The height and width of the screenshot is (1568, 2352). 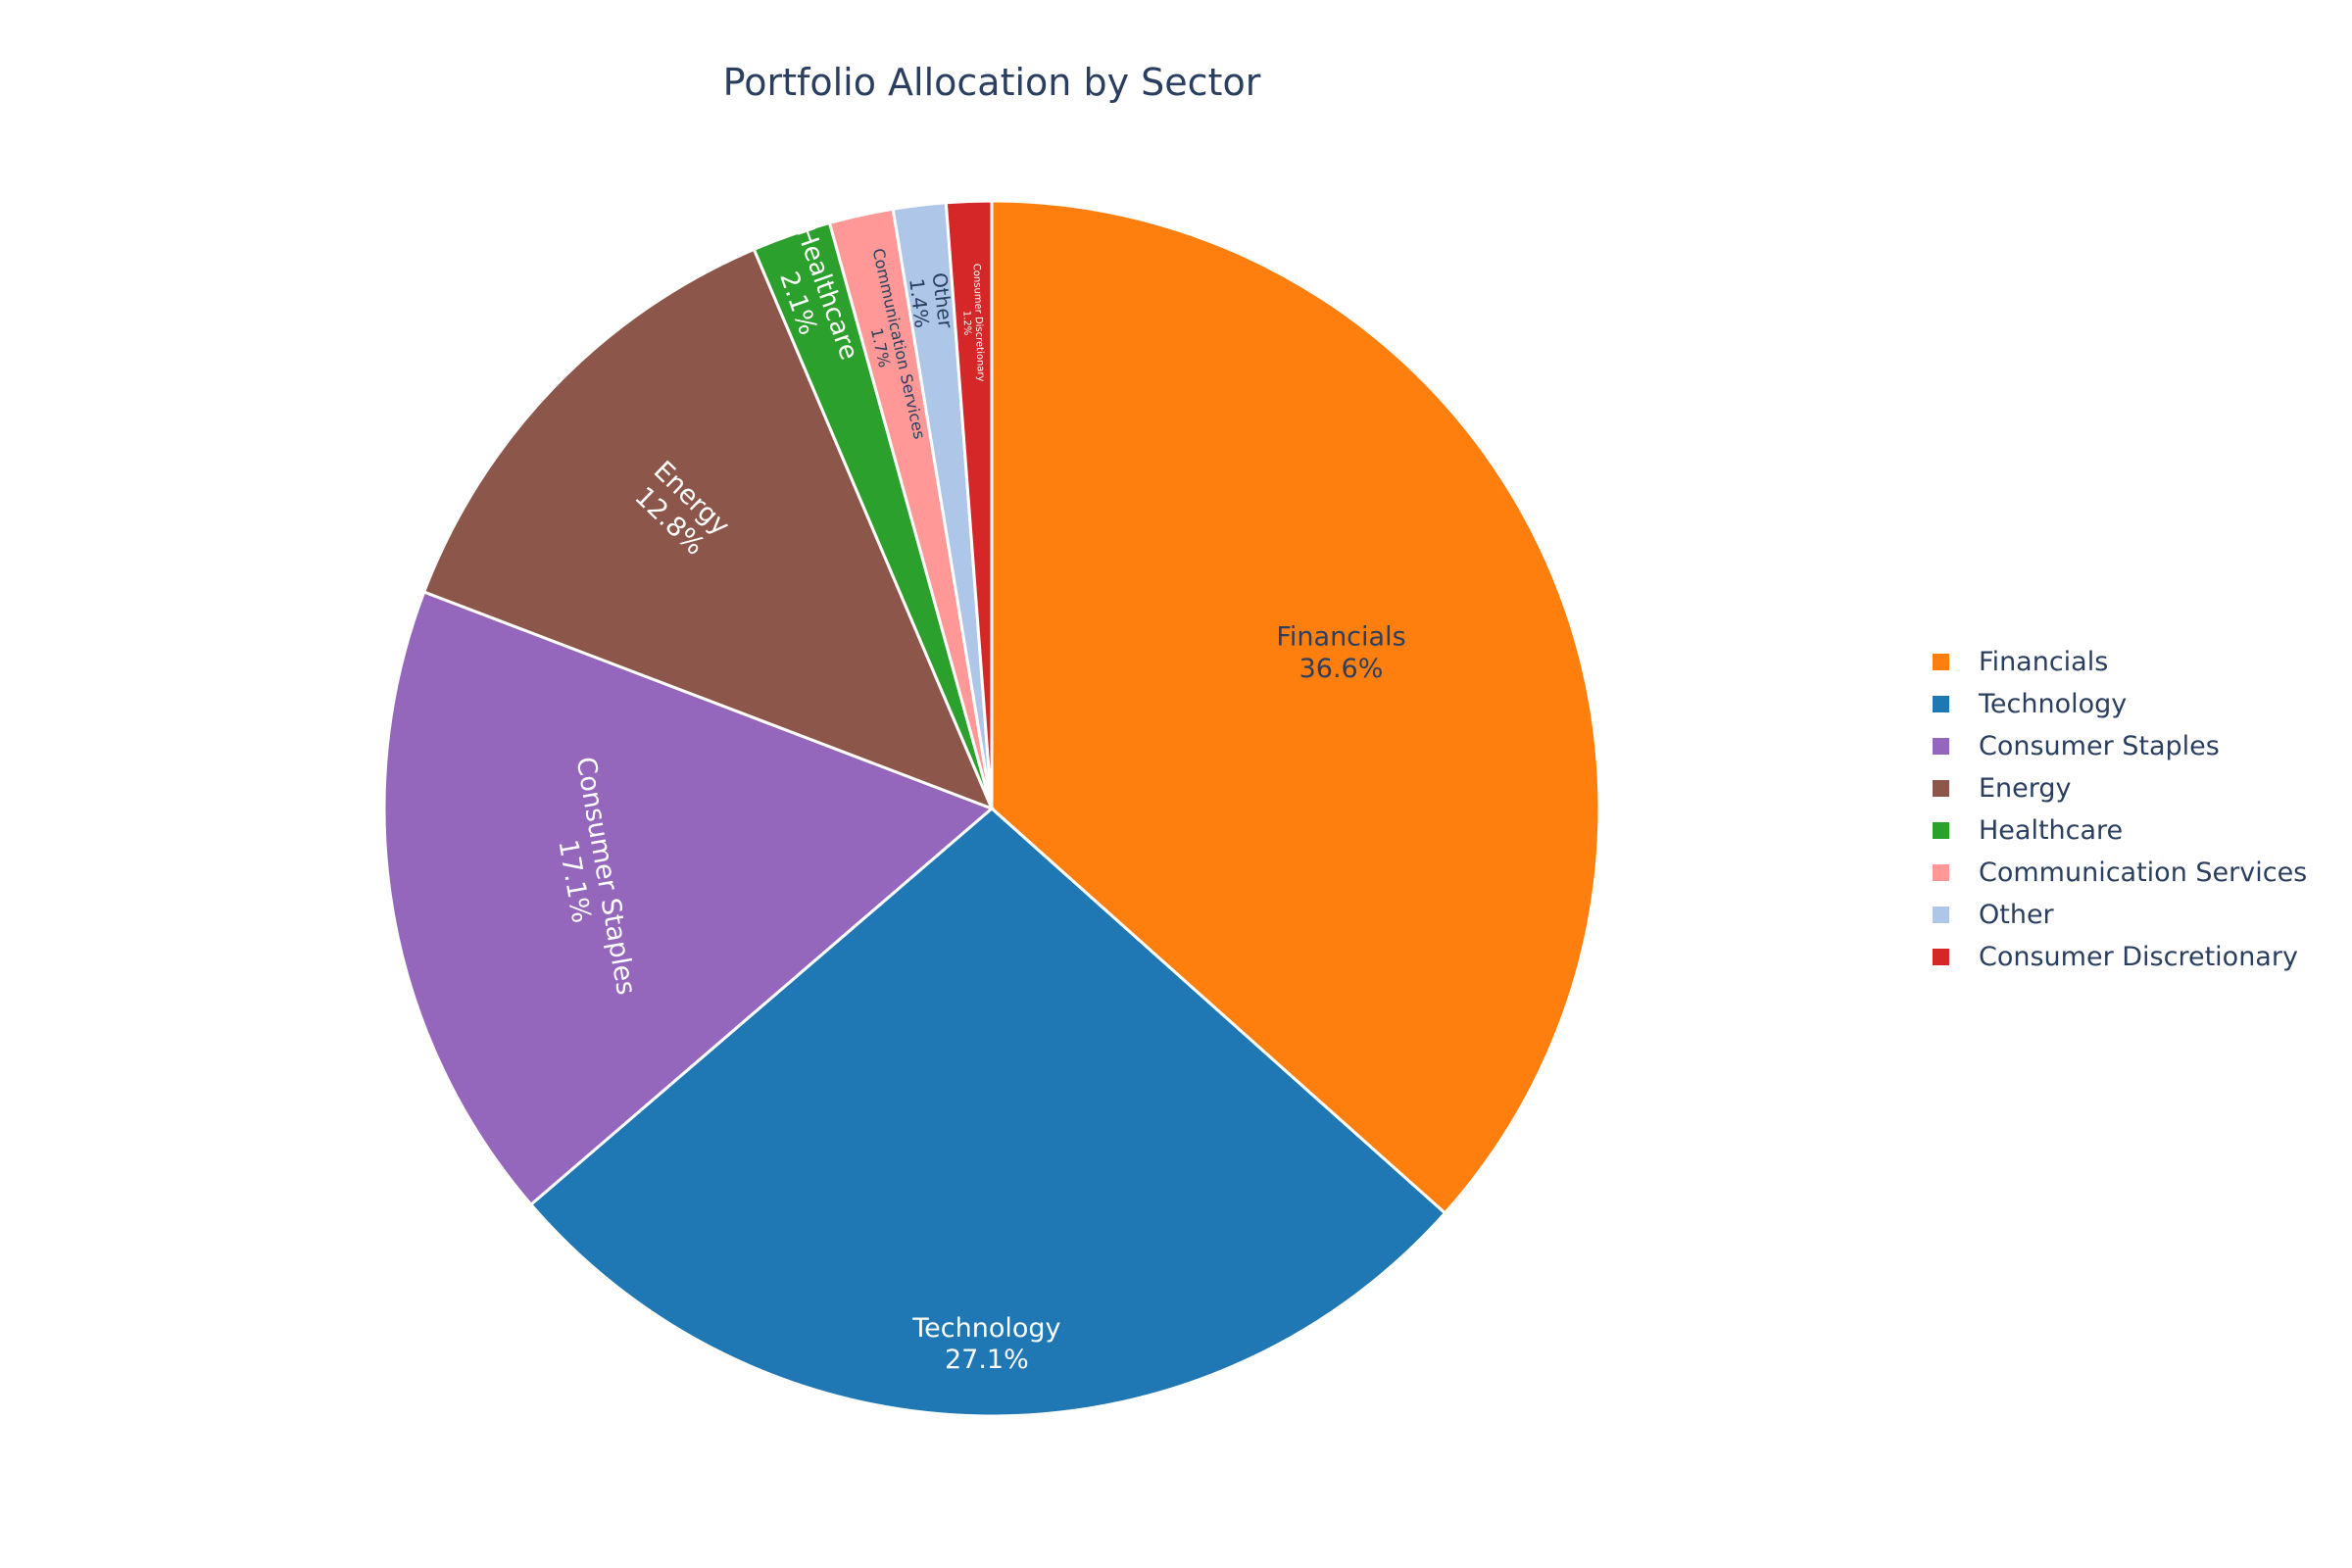 I want to click on slice-label-consumer-discretionary: Consumer Discretionary1.2%, so click(x=973, y=323).